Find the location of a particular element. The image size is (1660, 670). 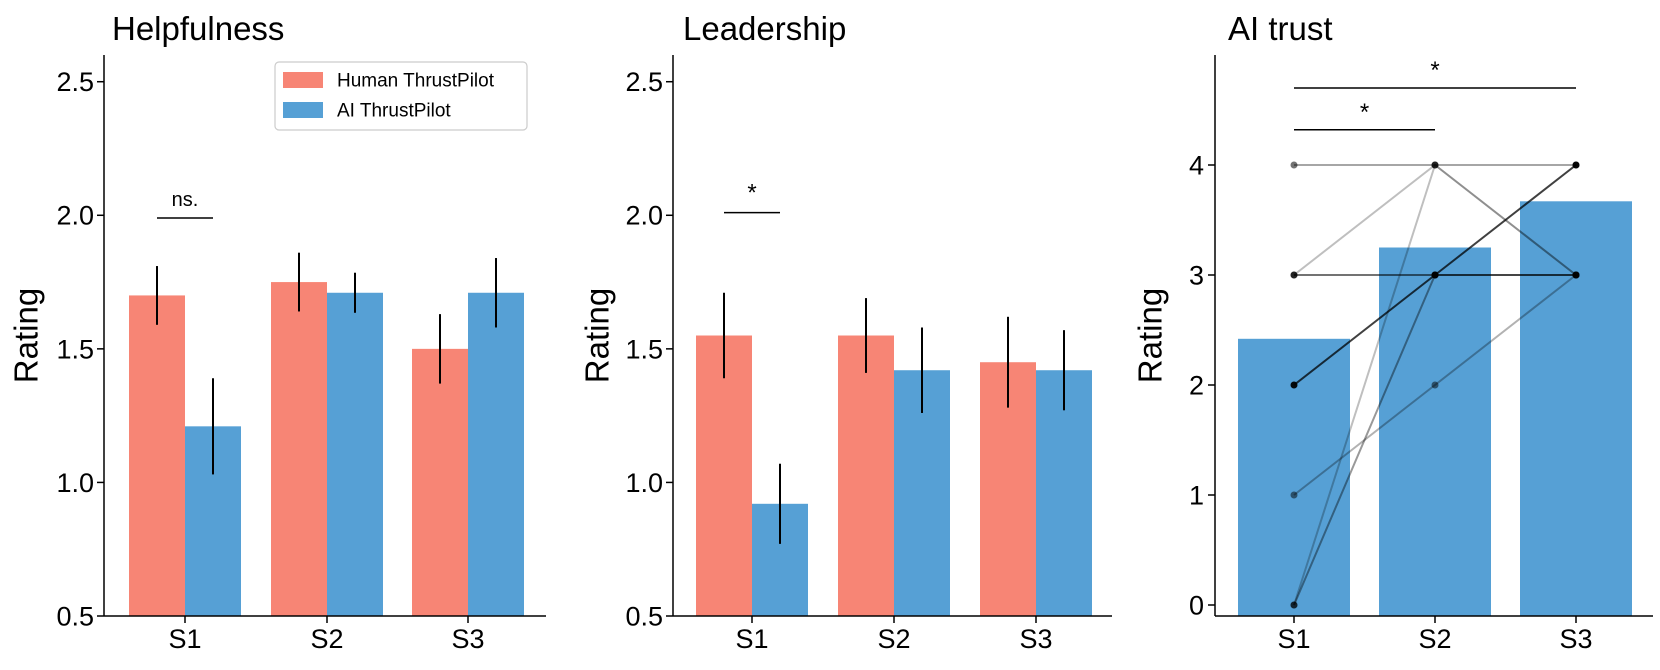

y-tick-label: 1 is located at coordinates (1196, 495).